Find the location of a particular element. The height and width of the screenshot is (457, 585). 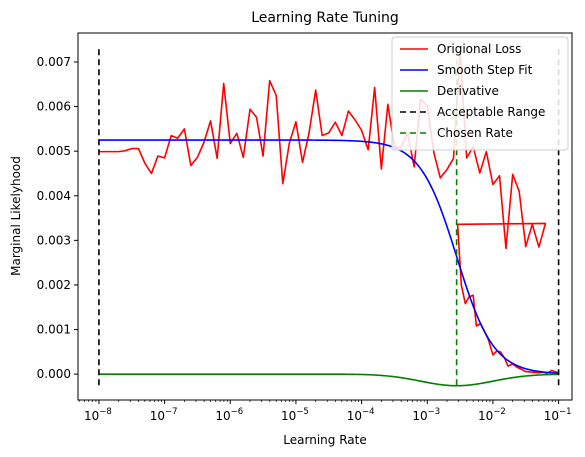

x-axis-label: Learning Rate is located at coordinates (324, 440).